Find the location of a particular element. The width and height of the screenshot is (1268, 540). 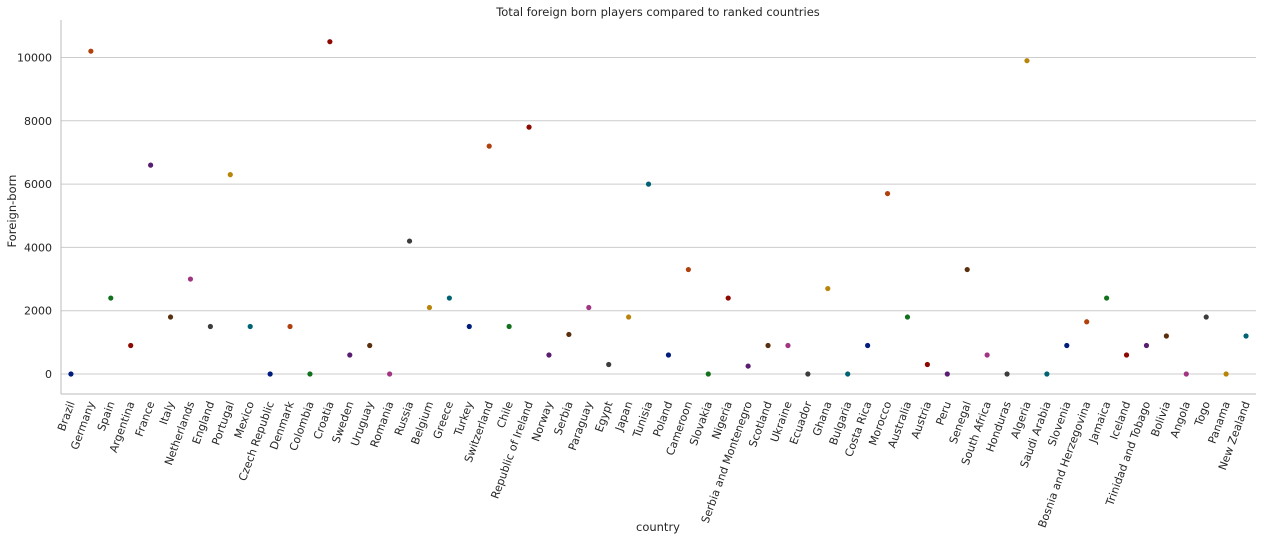

y-tick-label: 2000 is located at coordinates (38, 311).